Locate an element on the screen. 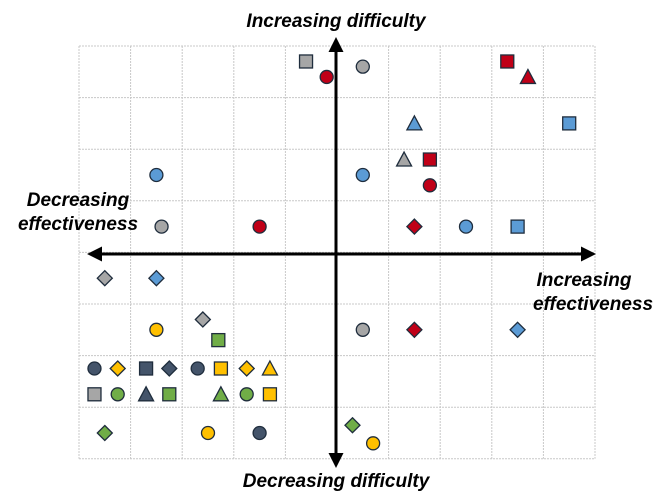 The height and width of the screenshot is (493, 666). marker-gray-triangle is located at coordinates (404, 158).